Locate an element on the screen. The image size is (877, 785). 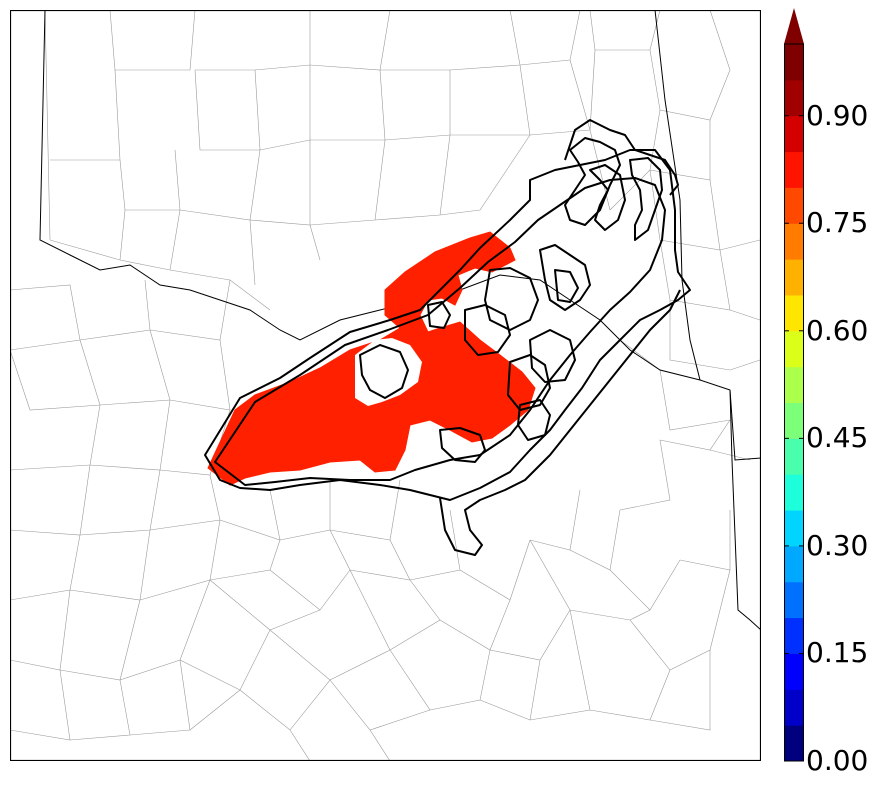
colorbar-tick-label: 0.45 is located at coordinates (837, 438).